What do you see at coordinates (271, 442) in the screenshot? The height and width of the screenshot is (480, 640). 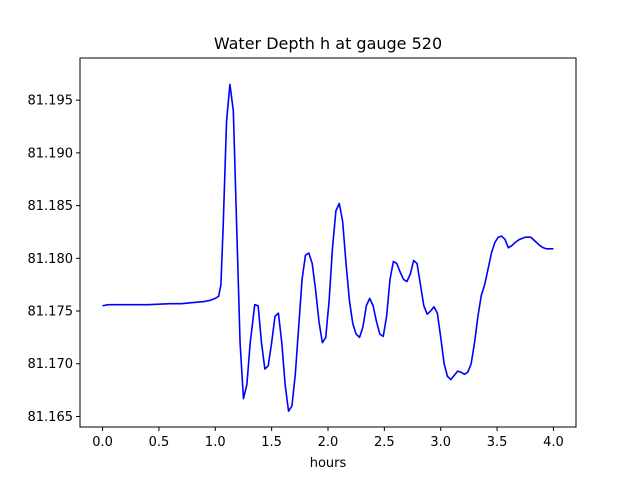 I see `x-tick-label: 1.5` at bounding box center [271, 442].